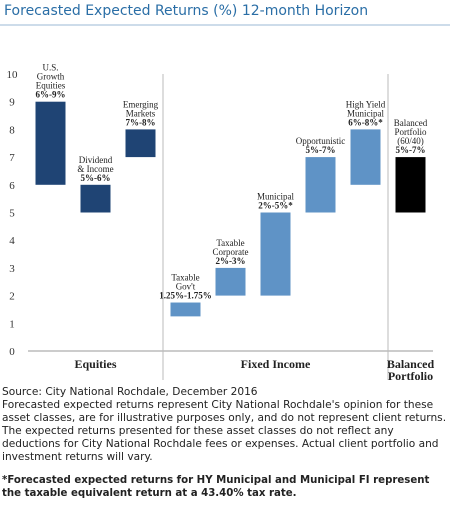  I want to click on category-line: Balanced, so click(411, 123).